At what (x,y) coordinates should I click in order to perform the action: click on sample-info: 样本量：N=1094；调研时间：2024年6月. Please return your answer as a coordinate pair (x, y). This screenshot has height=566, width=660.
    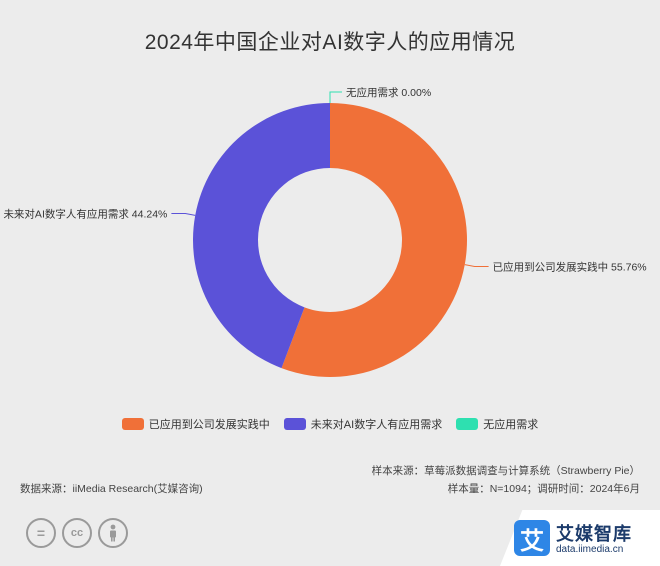
    Looking at the image, I should click on (543, 489).